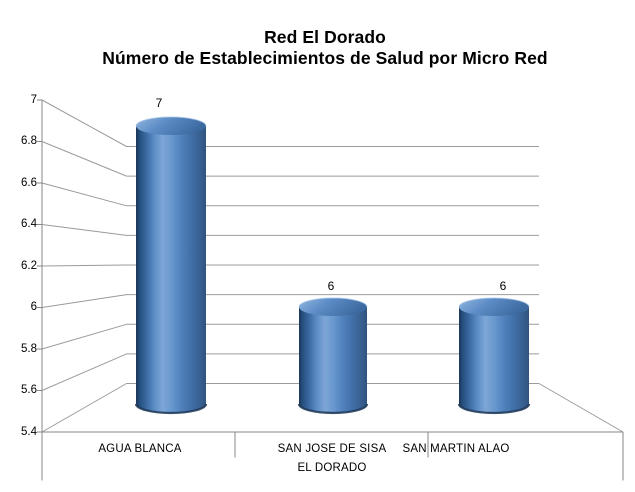 This screenshot has height=492, width=635. I want to click on y-tick-label: 6.8, so click(29, 141).